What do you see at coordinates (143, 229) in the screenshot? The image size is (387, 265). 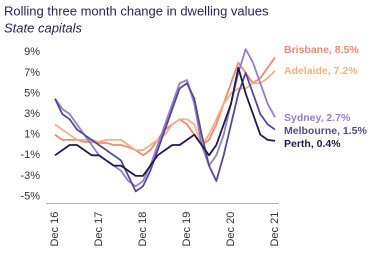 I see `x-tick-label: Dec 18` at bounding box center [143, 229].